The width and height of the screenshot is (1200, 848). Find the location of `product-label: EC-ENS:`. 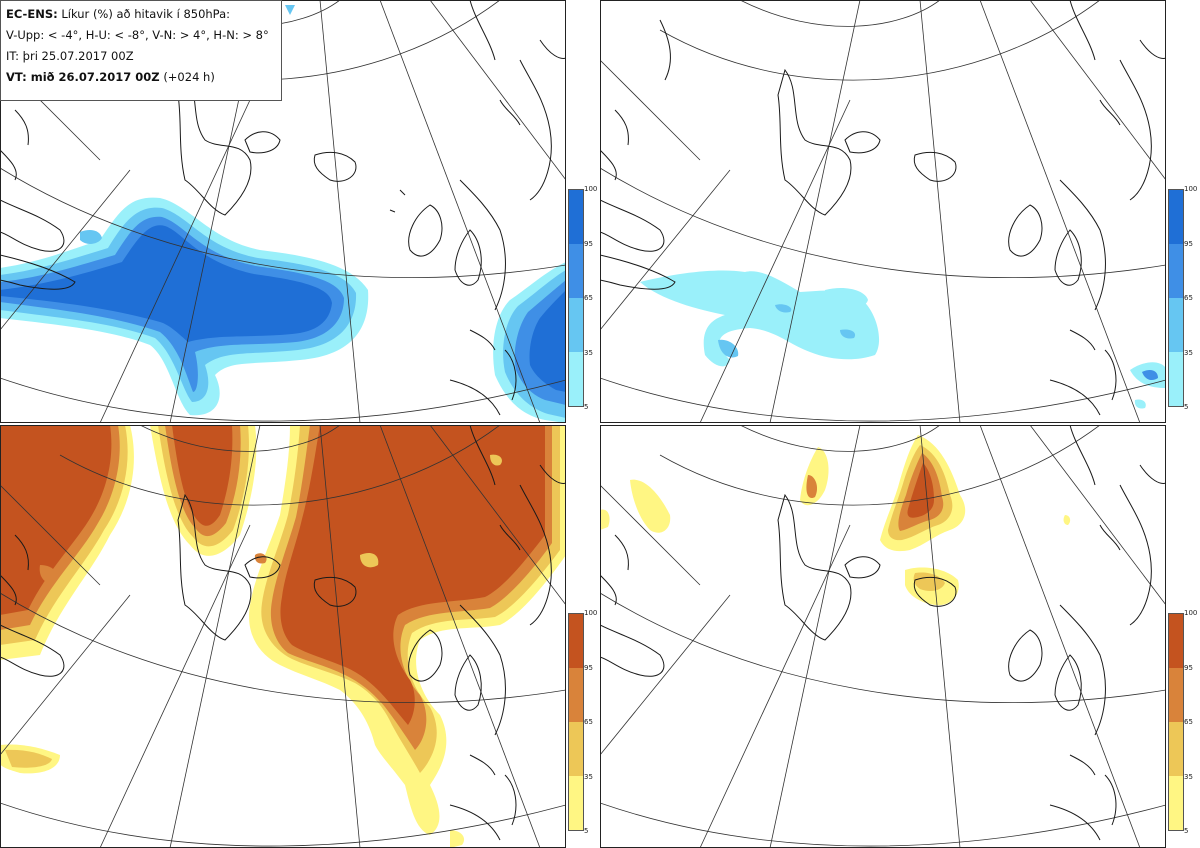

product-label: EC-ENS: is located at coordinates (32, 14).